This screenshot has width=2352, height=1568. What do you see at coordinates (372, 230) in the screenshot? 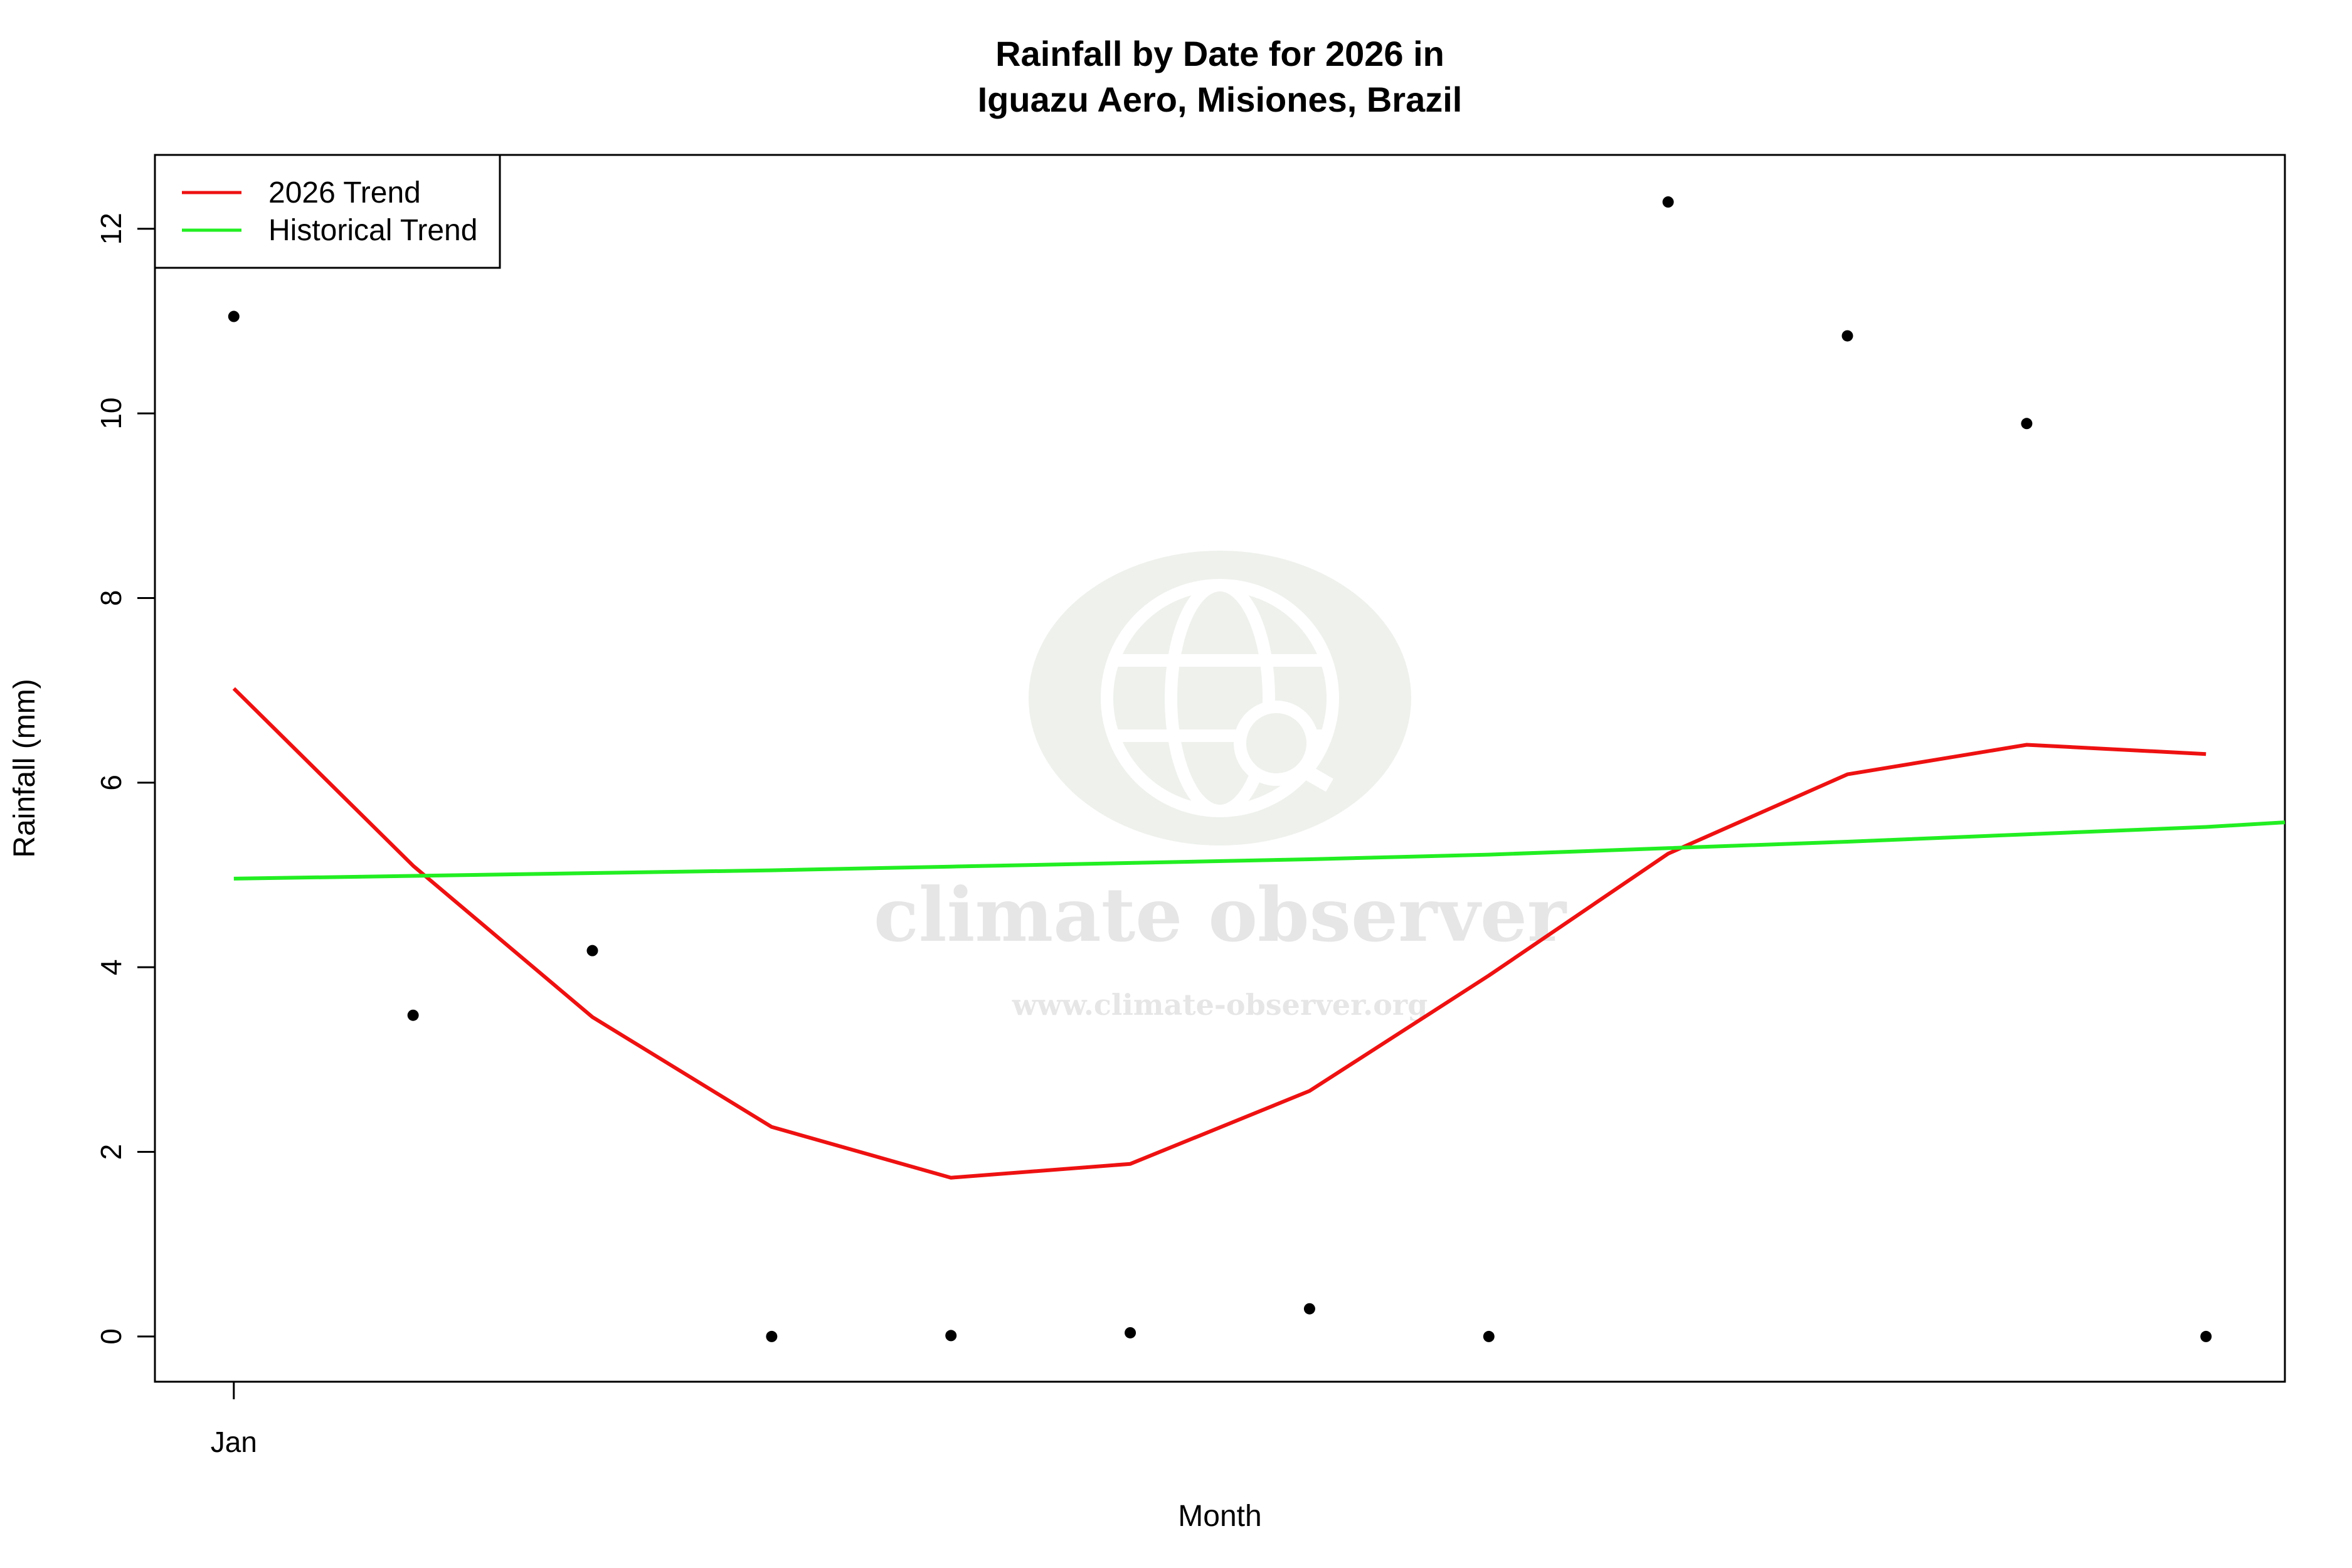
I see `legend-label-historical-trend: Historical Trend` at bounding box center [372, 230].